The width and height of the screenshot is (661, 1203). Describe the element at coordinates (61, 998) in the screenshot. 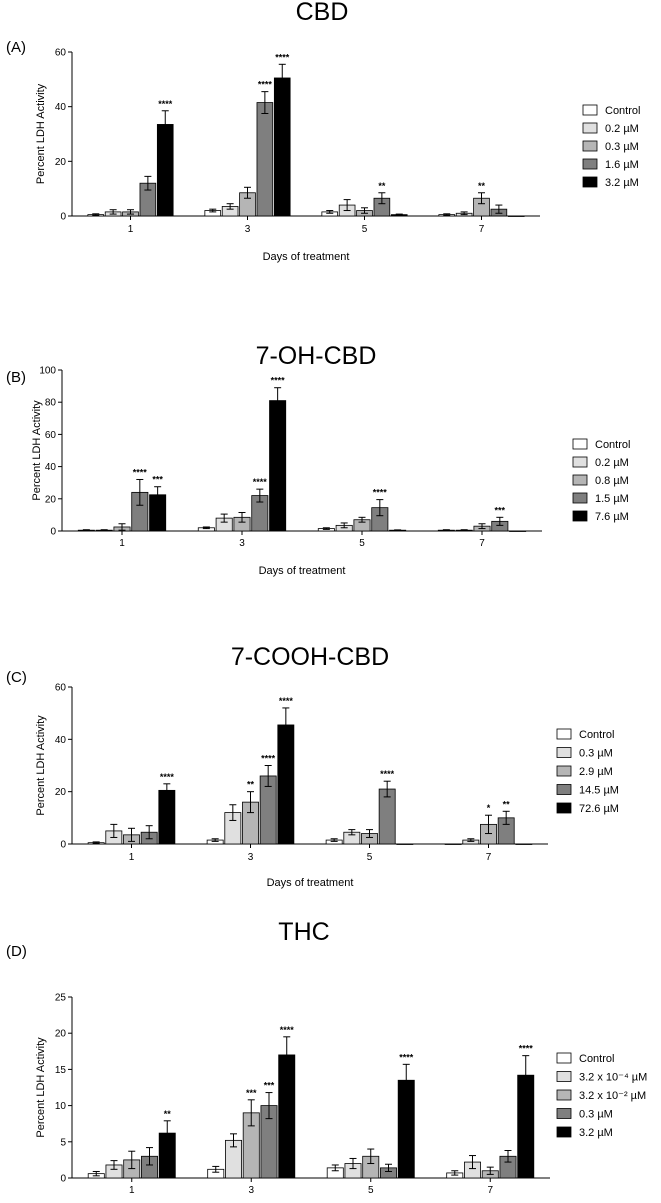

I see `y-tick-label: 25` at that location.